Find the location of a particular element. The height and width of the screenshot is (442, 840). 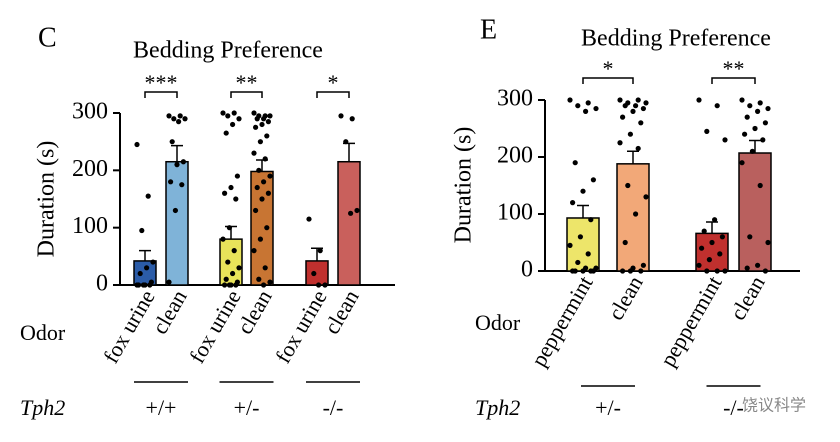

category-label: peppermint is located at coordinates (691, 321).